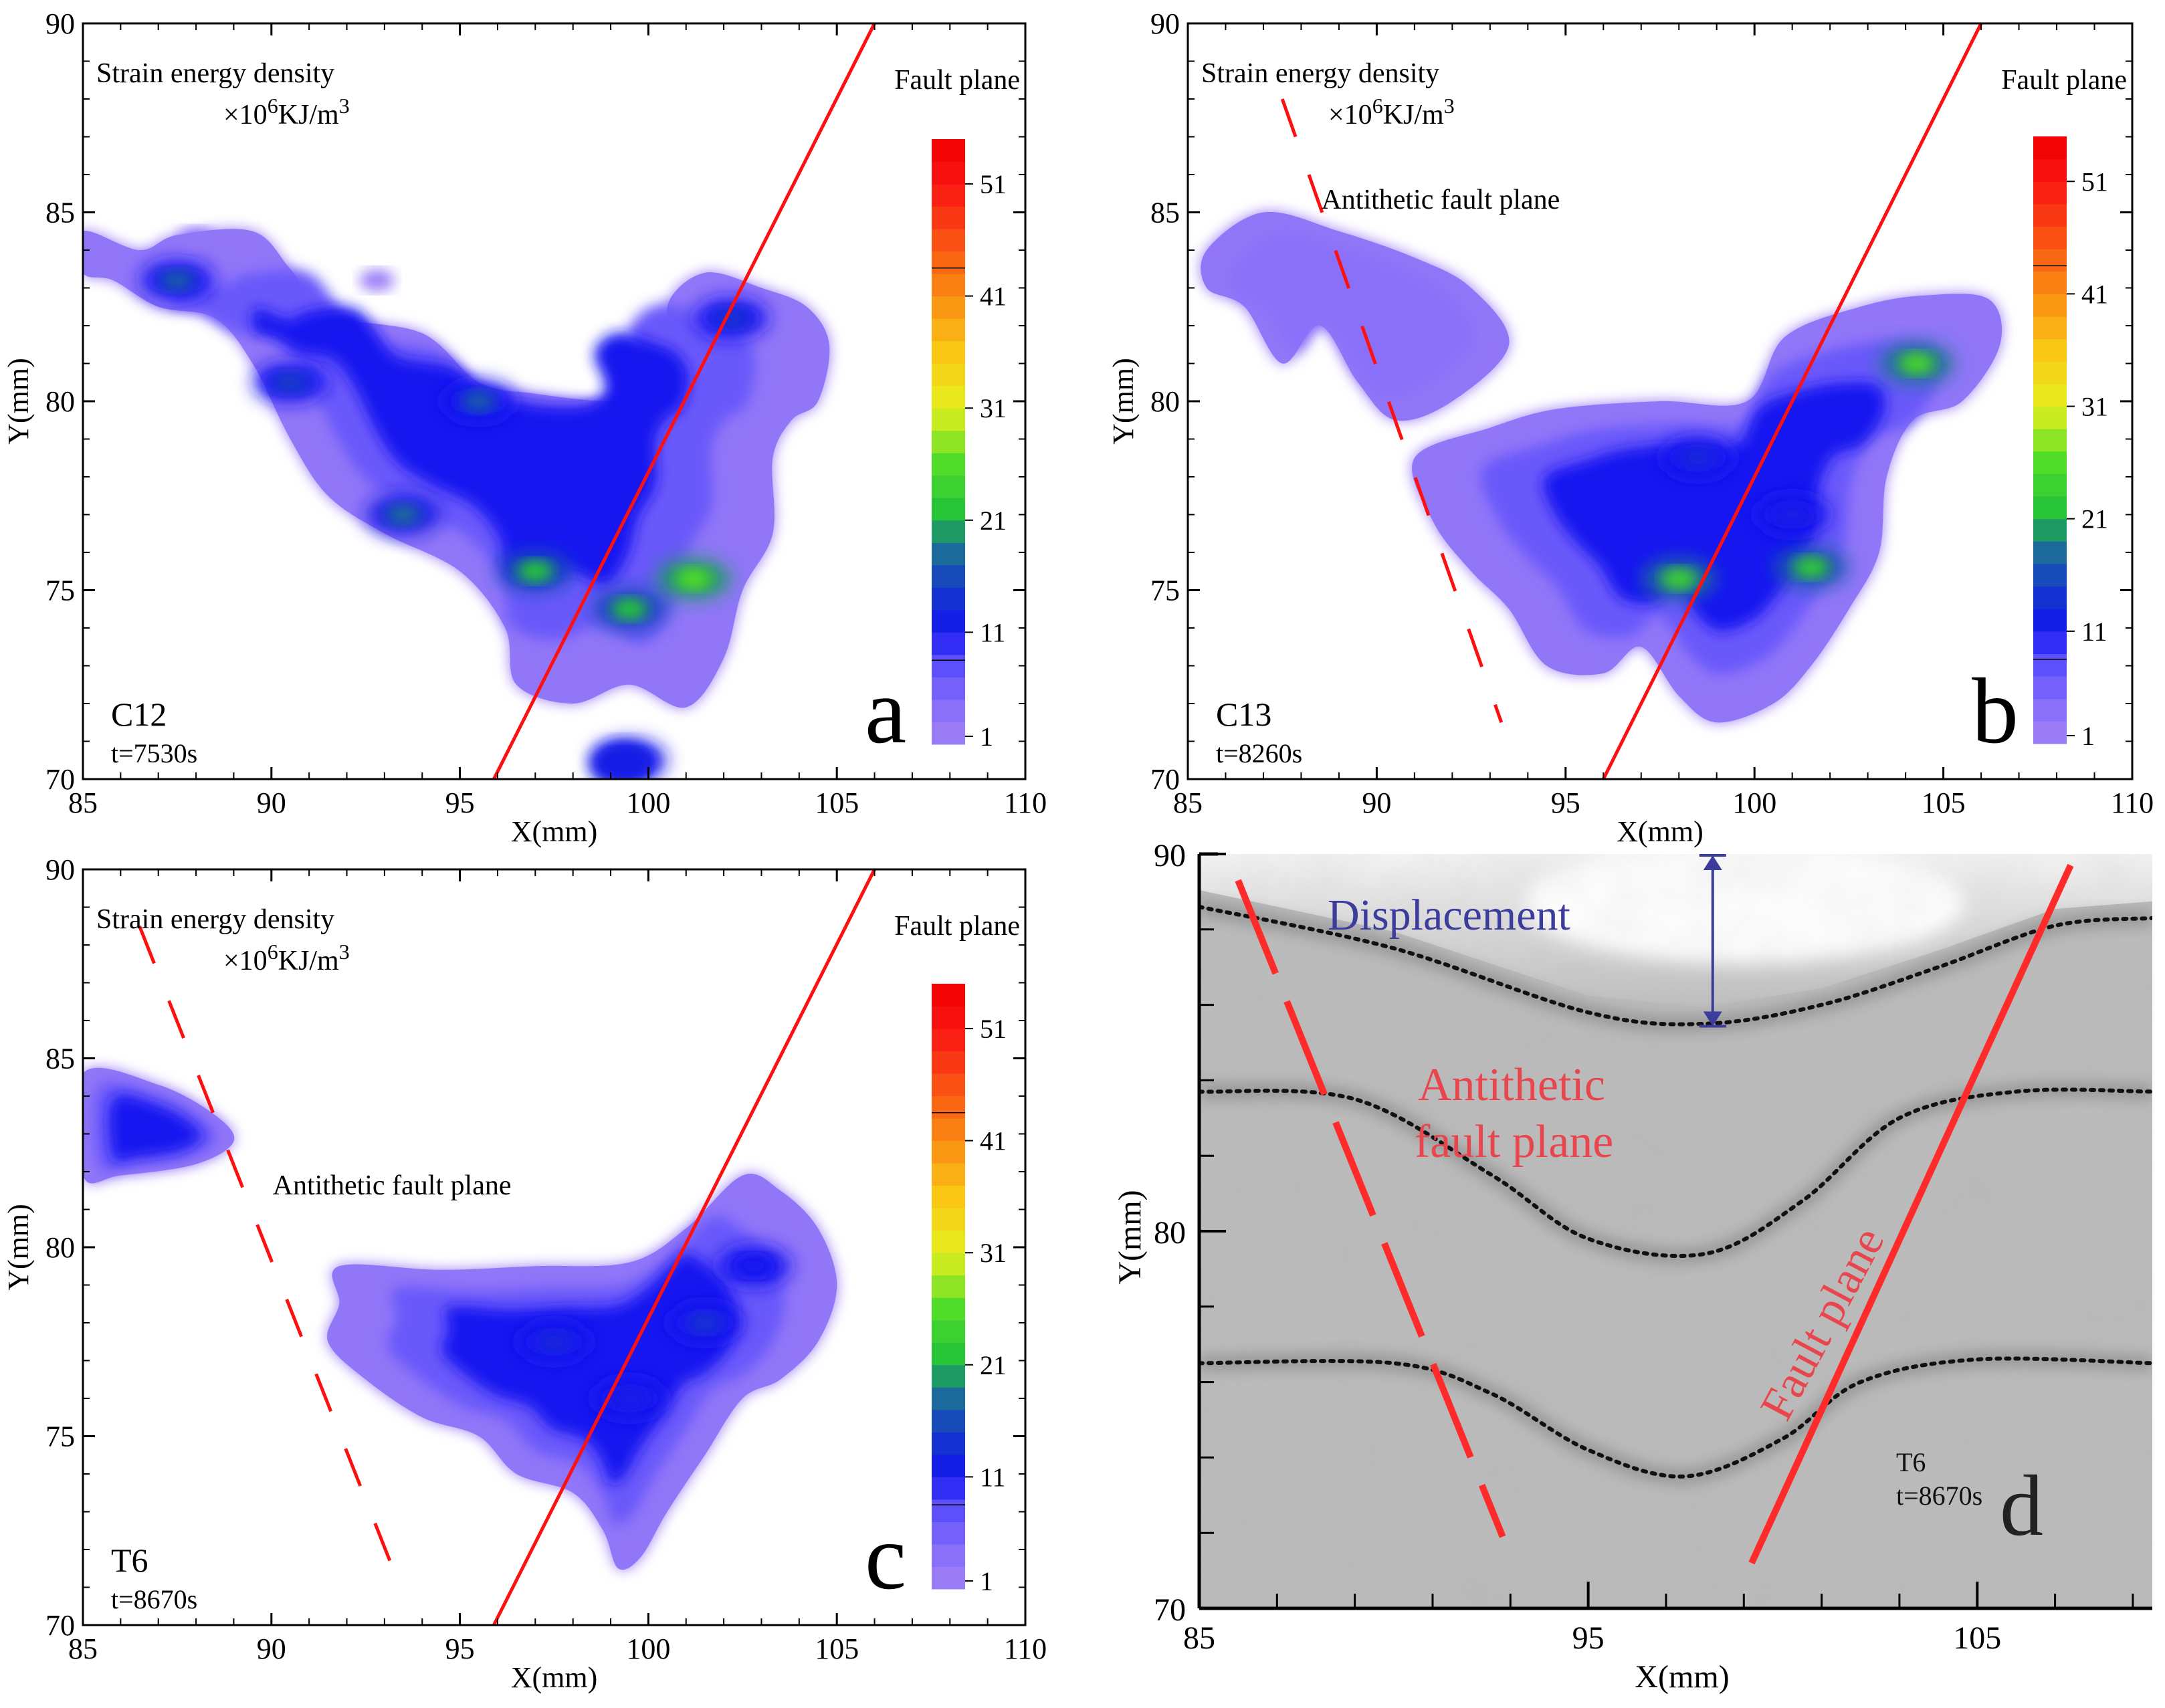 Image resolution: width=2165 pixels, height=1708 pixels. Describe the element at coordinates (60, 1436) in the screenshot. I see `y-tick-label: 75` at that location.